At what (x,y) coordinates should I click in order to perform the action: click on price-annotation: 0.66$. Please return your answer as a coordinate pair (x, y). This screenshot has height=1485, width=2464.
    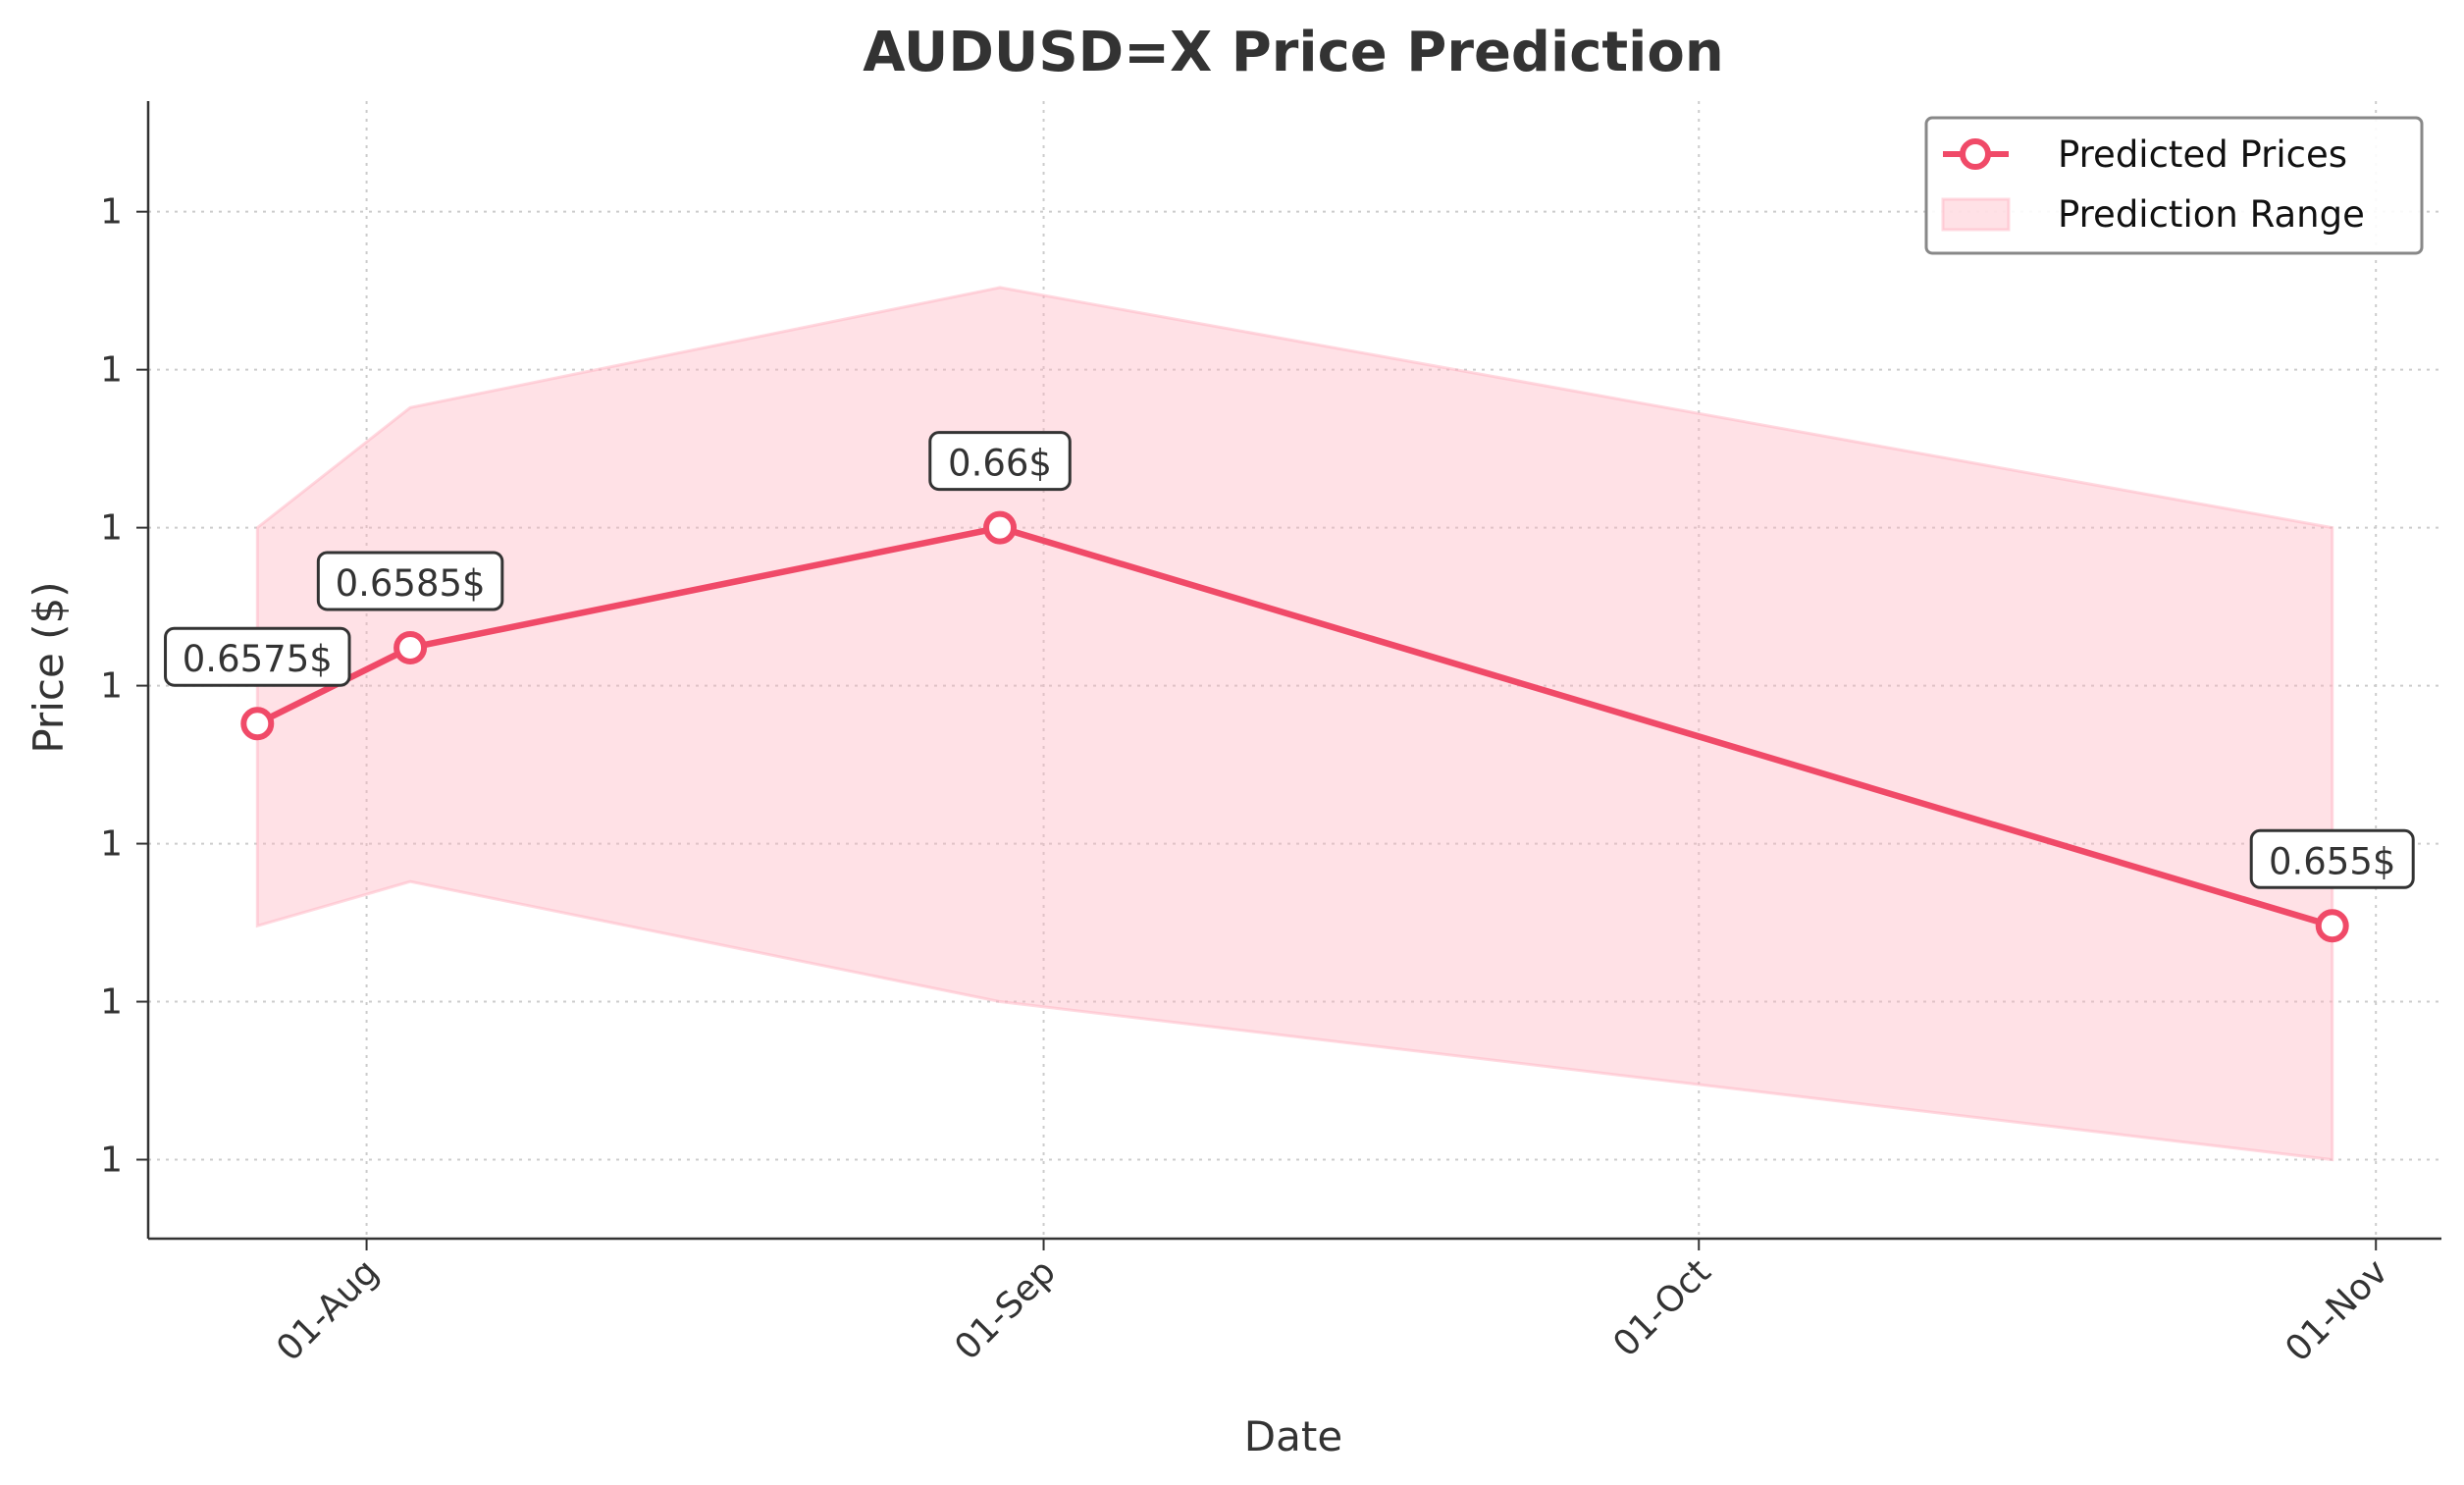
    Looking at the image, I should click on (1000, 461).